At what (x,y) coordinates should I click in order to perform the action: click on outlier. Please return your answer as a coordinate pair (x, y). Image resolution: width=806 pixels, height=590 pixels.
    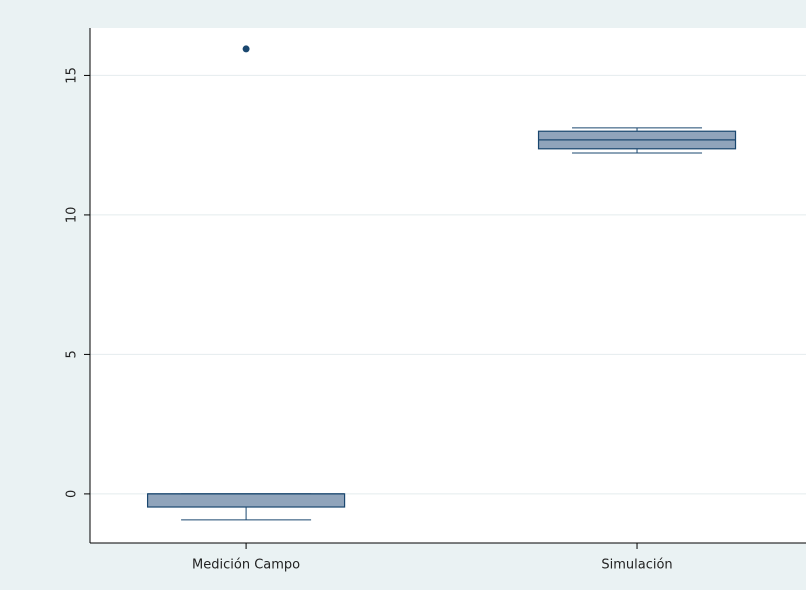
    Looking at the image, I should click on (246, 49).